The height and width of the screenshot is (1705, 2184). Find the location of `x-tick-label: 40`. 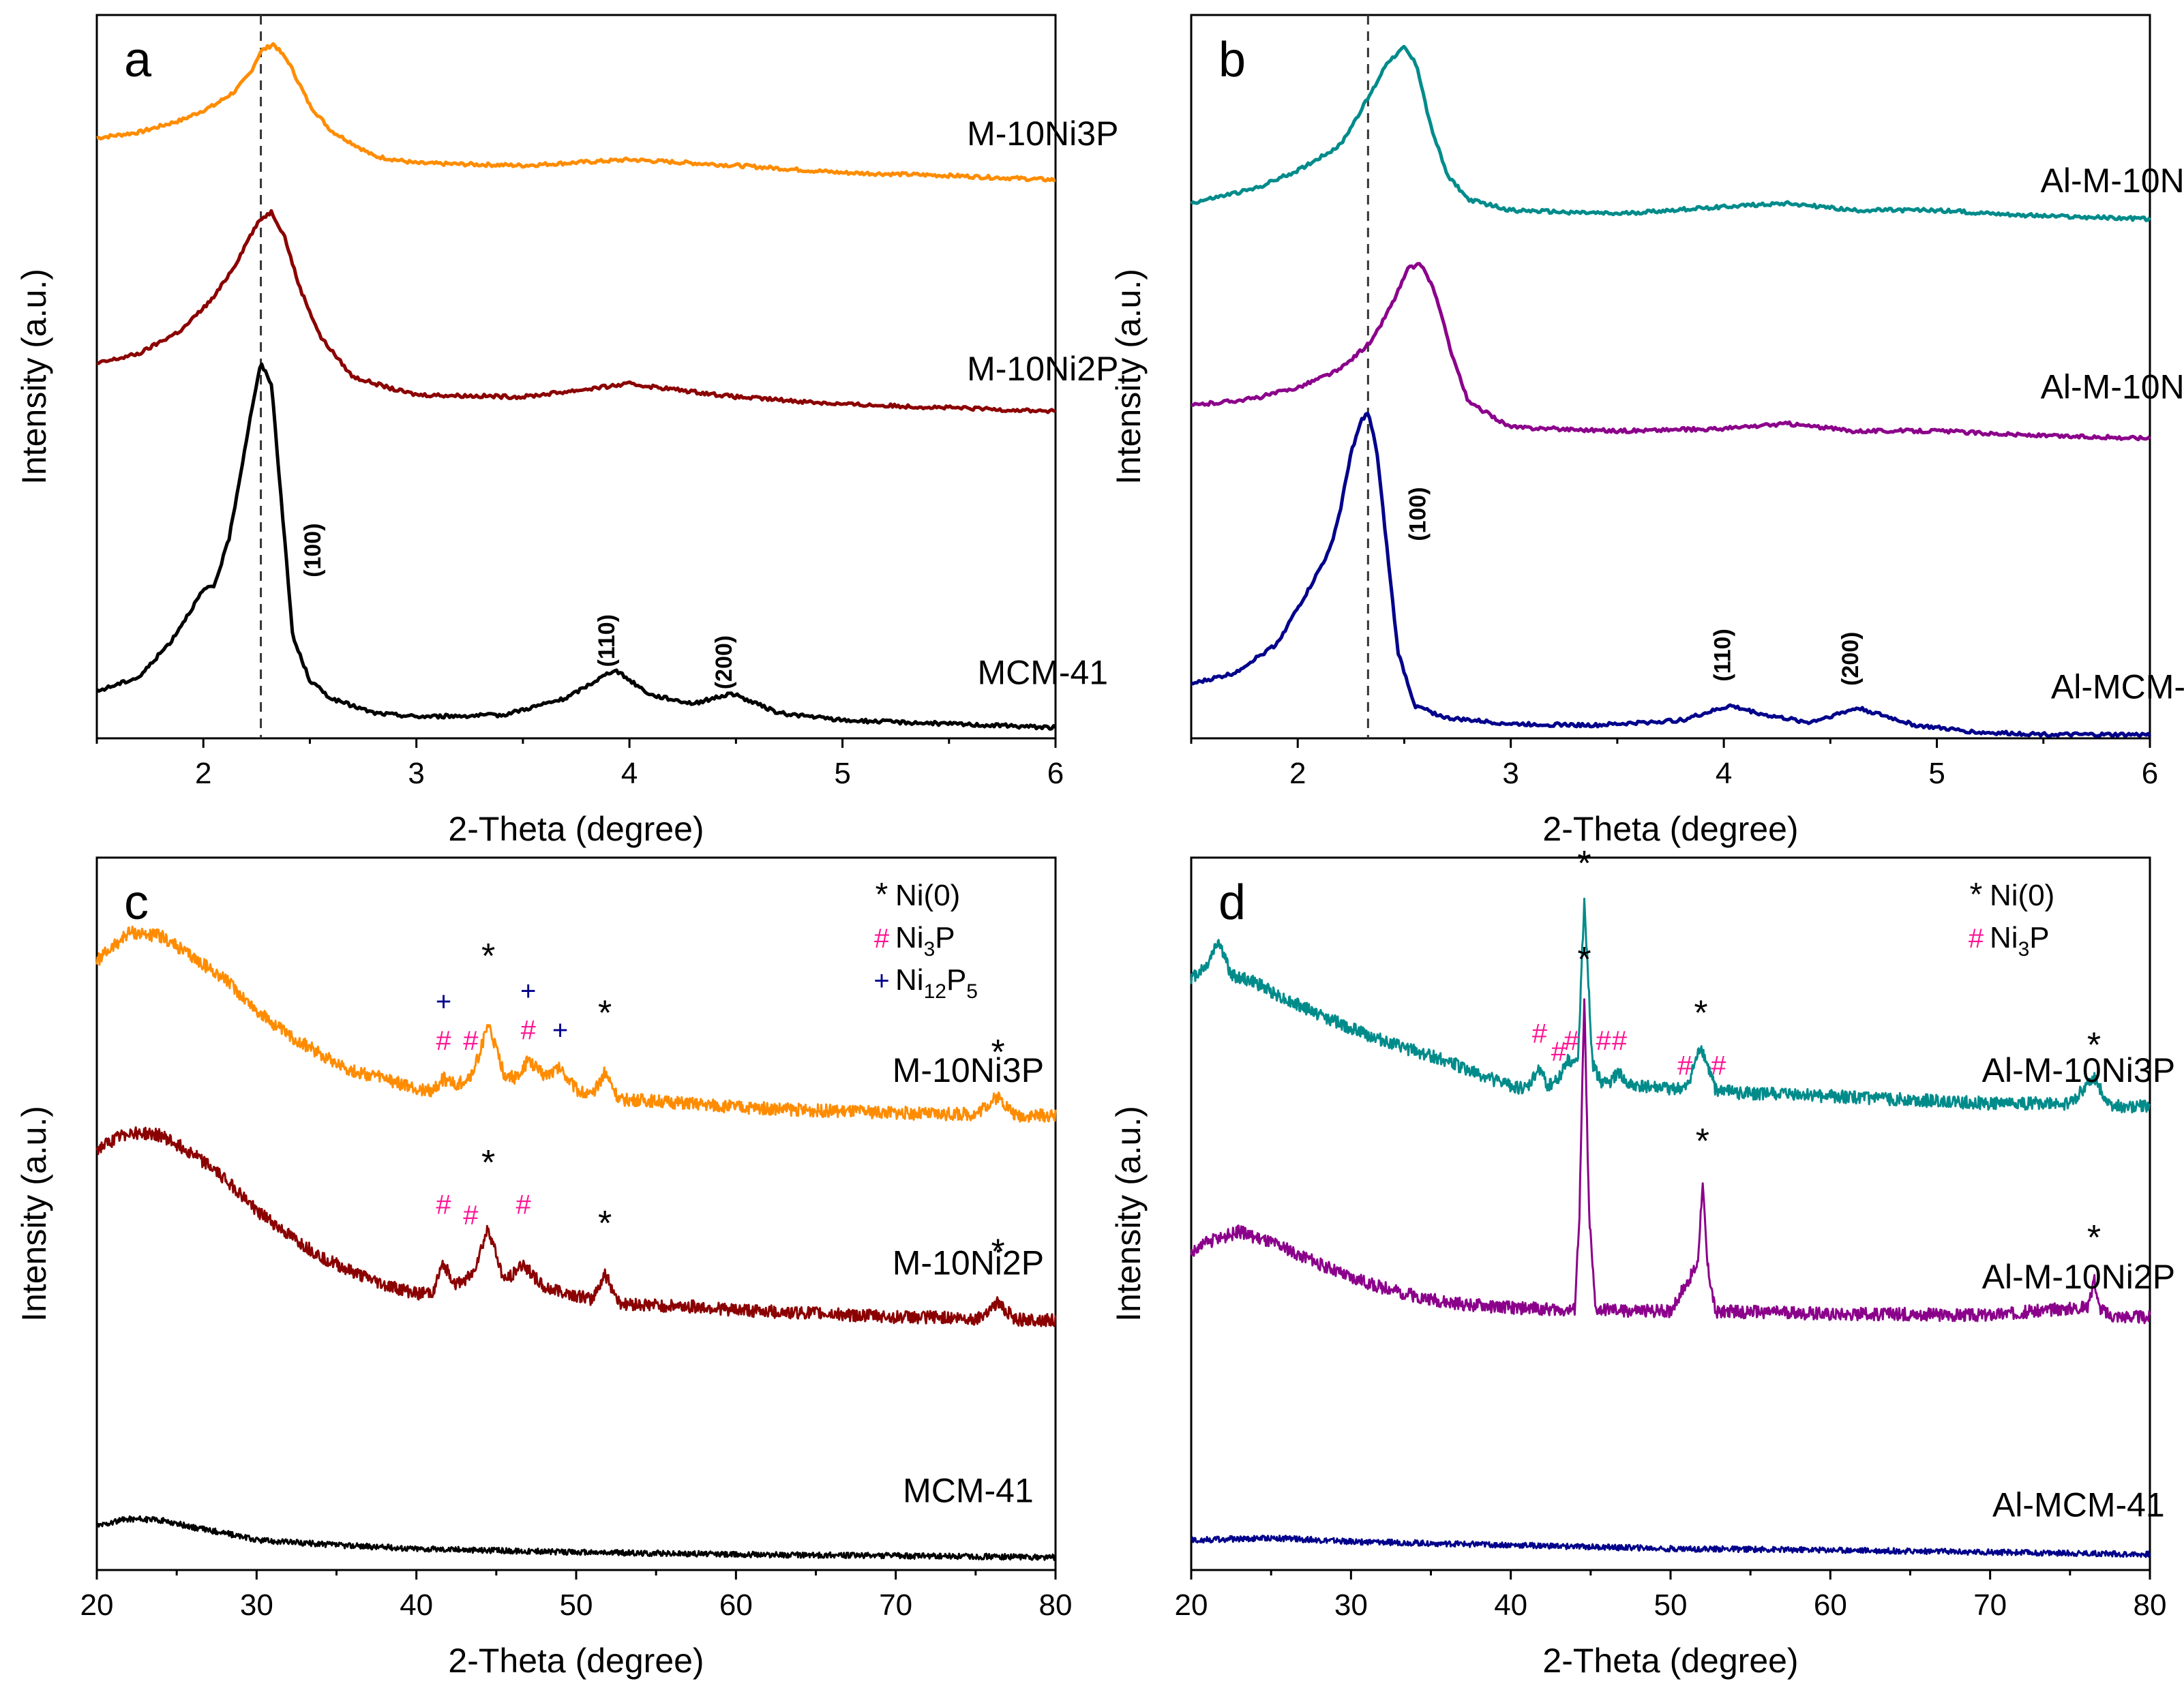

x-tick-label: 40 is located at coordinates (1510, 1605).